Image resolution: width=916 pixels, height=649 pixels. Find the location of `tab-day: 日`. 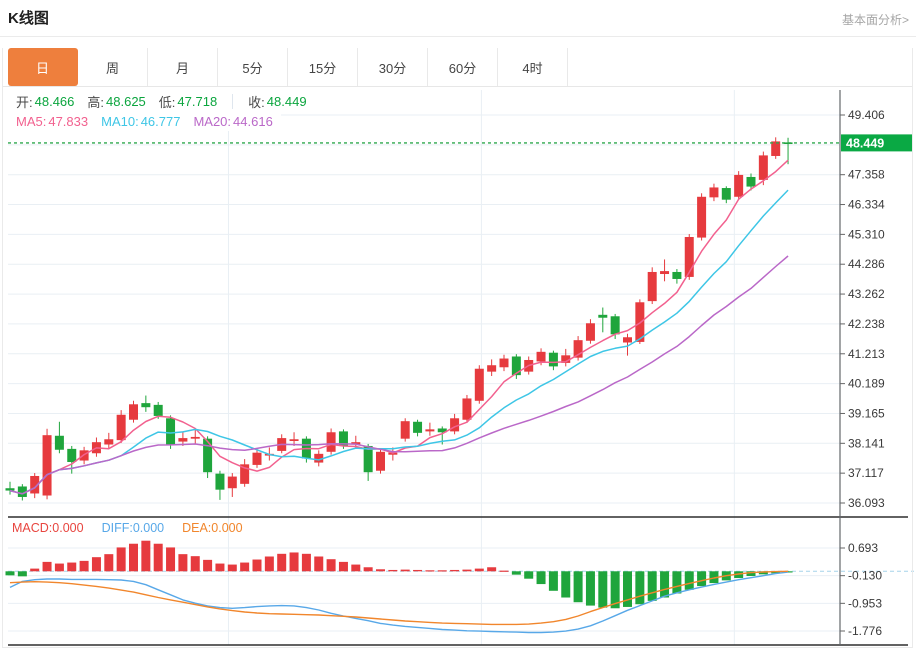

tab-day: 日 is located at coordinates (43, 67).